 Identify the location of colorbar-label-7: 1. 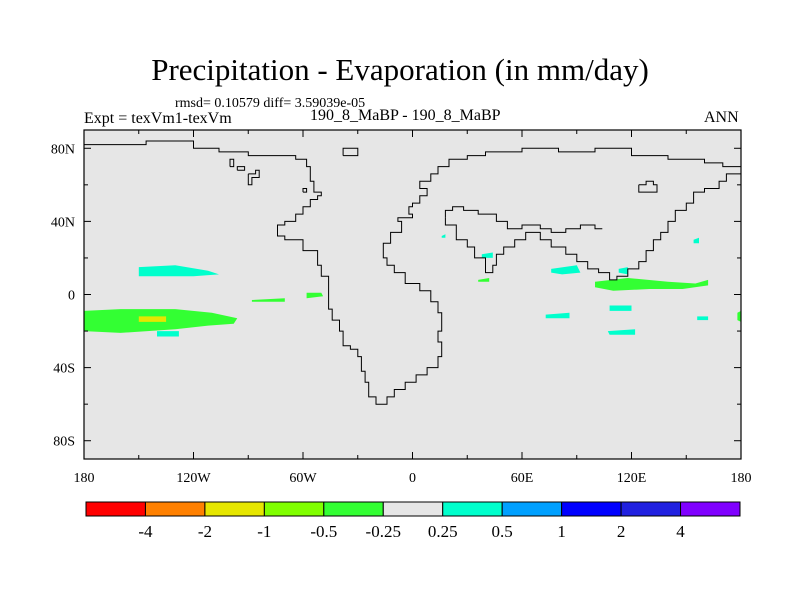
(561, 531).